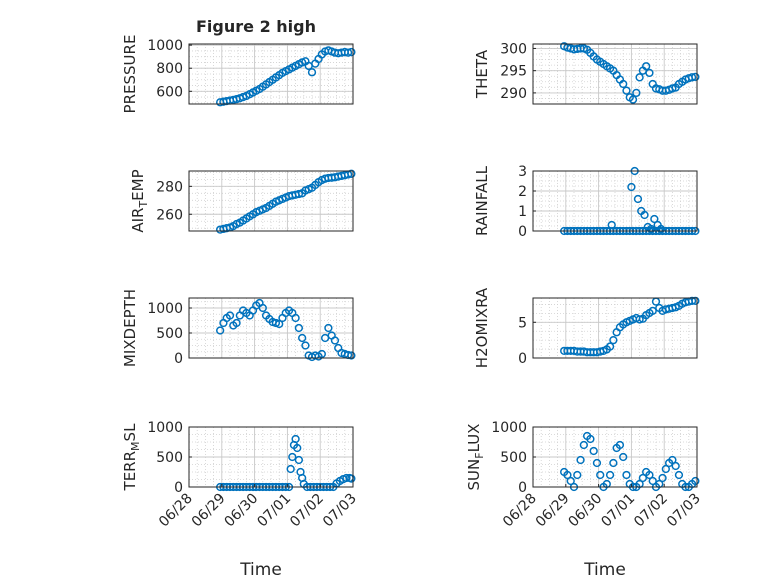 The image size is (778, 583). What do you see at coordinates (522, 323) in the screenshot?
I see `y-tick-label: 5` at bounding box center [522, 323].